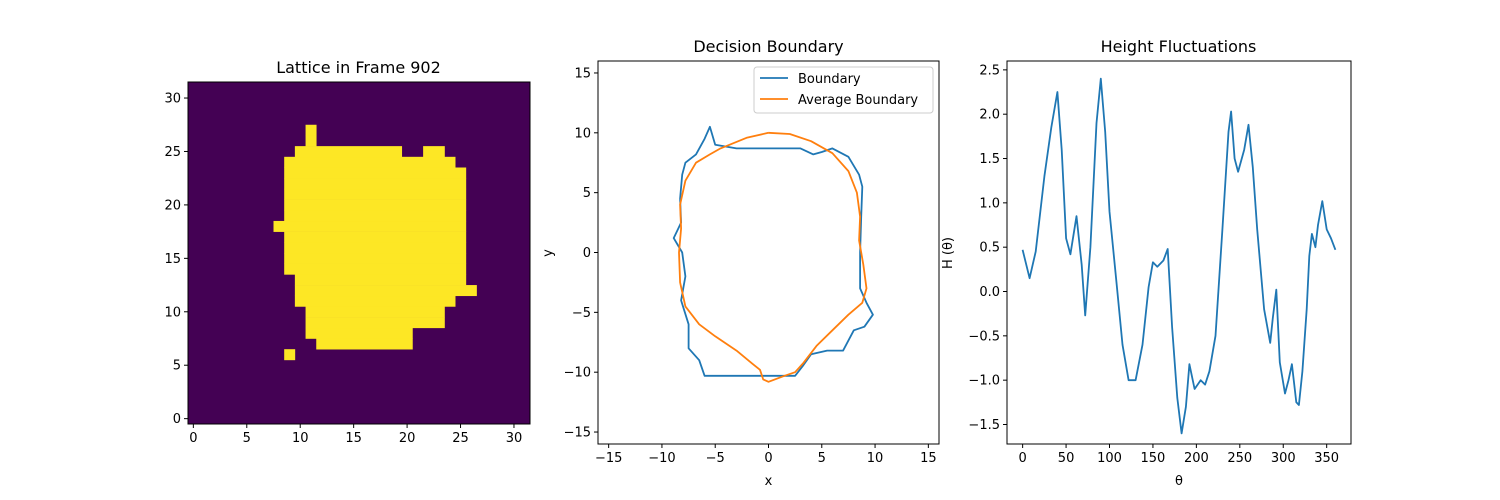 The width and height of the screenshot is (1500, 500). I want to click on legend-label-boundary: Boundary, so click(829, 79).